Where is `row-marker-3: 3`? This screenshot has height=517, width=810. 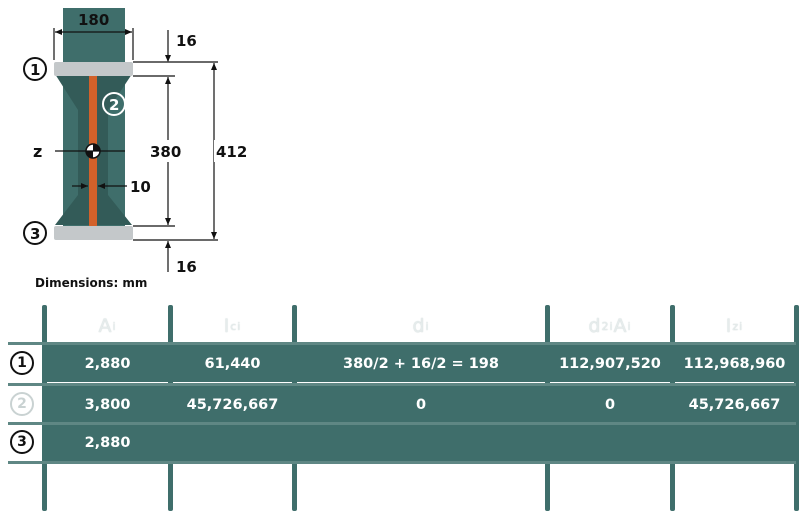
row-marker-3: 3 is located at coordinates (22, 442).